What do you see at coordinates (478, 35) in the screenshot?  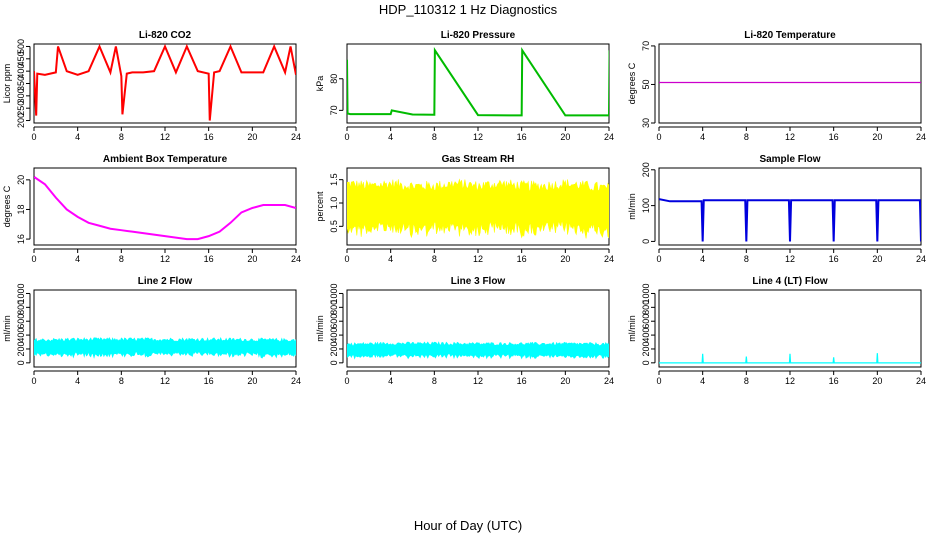 I see `panel-title: Li-820 Pressure` at bounding box center [478, 35].